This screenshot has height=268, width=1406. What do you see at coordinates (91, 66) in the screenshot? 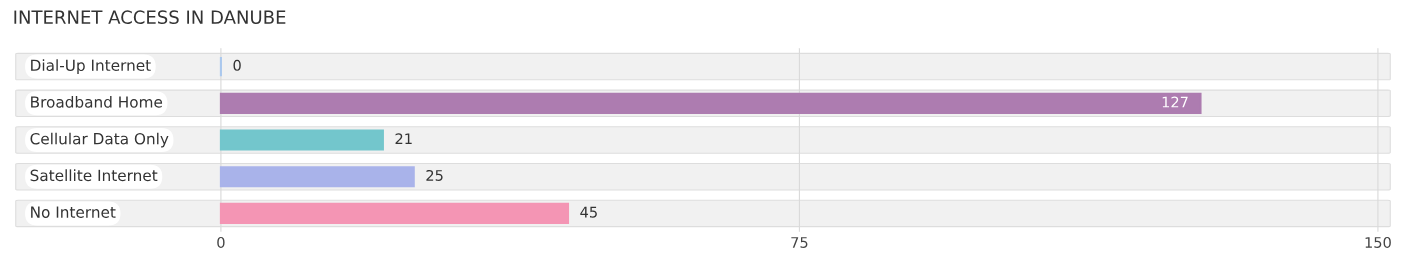
I see `y-tick-label: Dial-Up Internet` at bounding box center [91, 66].